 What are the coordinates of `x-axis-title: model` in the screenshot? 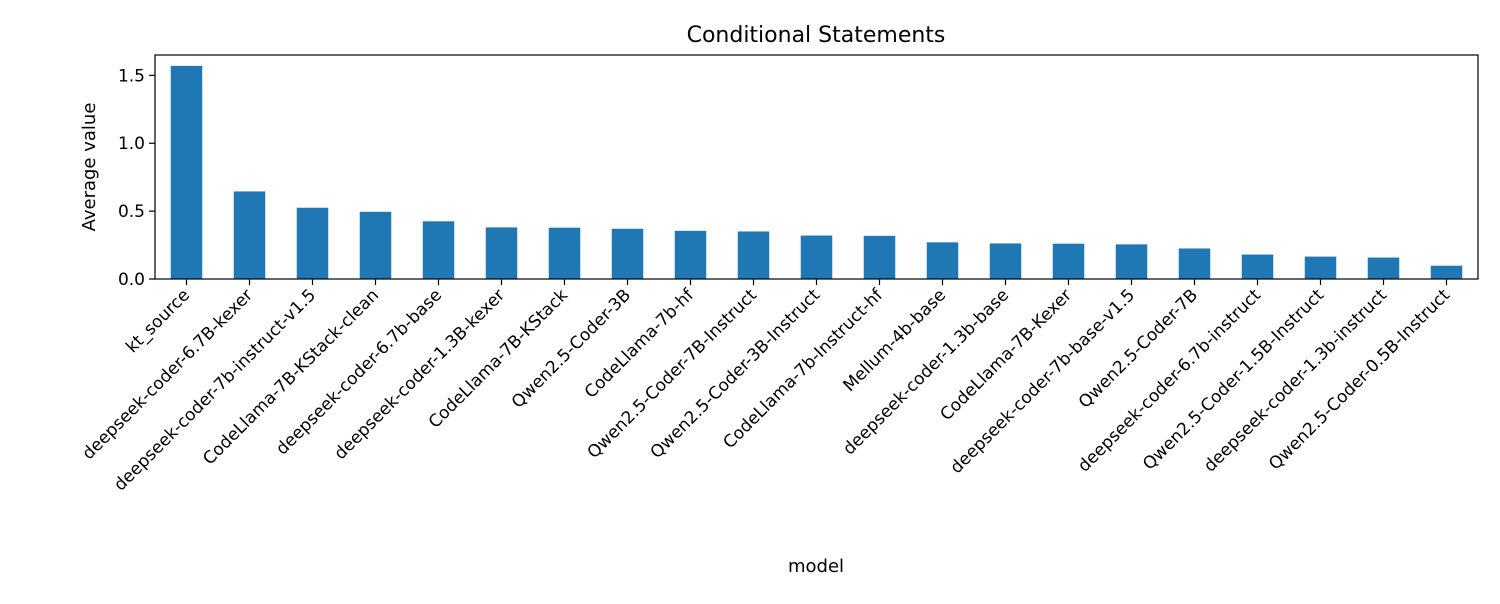 It's located at (816, 566).